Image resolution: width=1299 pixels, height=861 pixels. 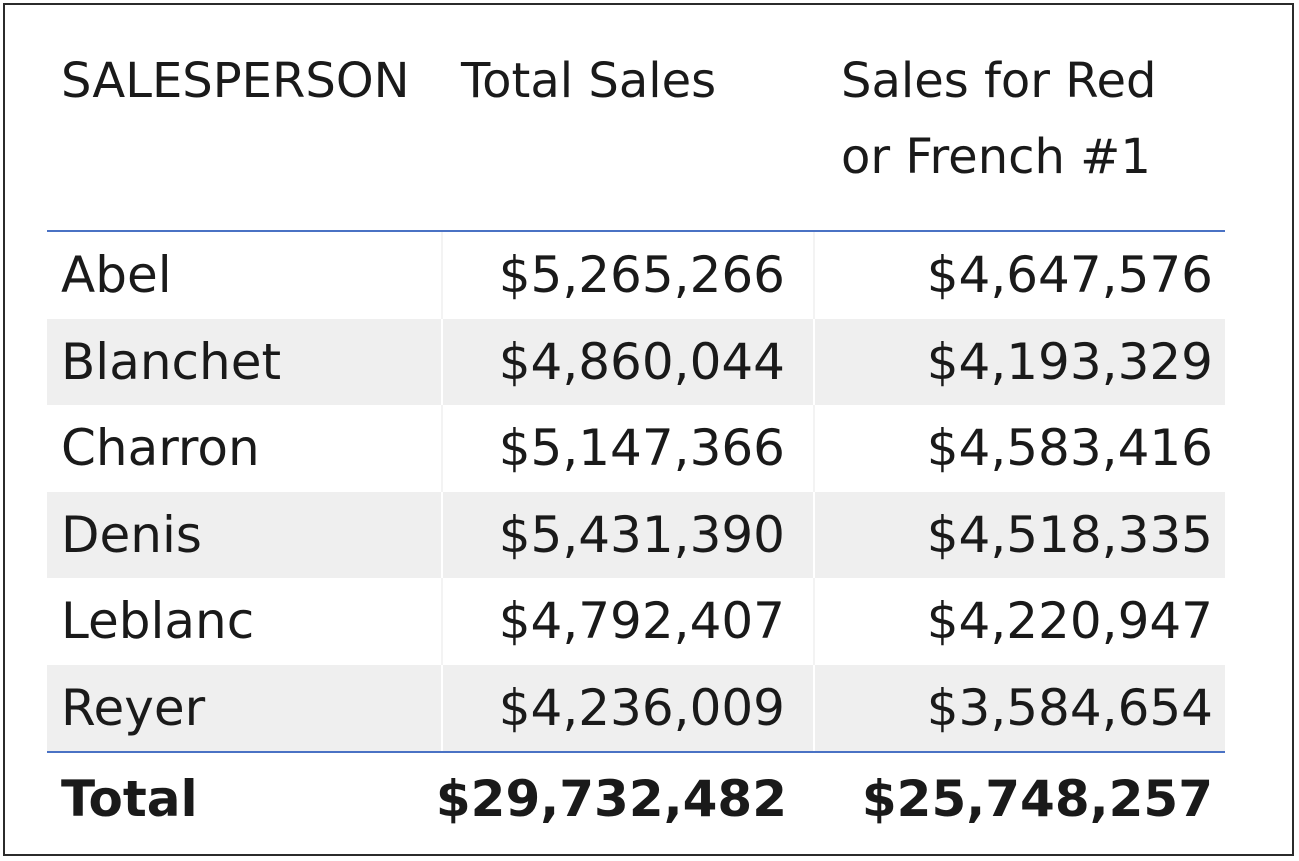 What do you see at coordinates (245, 621) in the screenshot?
I see `salesperson-cell: Leblanc` at bounding box center [245, 621].